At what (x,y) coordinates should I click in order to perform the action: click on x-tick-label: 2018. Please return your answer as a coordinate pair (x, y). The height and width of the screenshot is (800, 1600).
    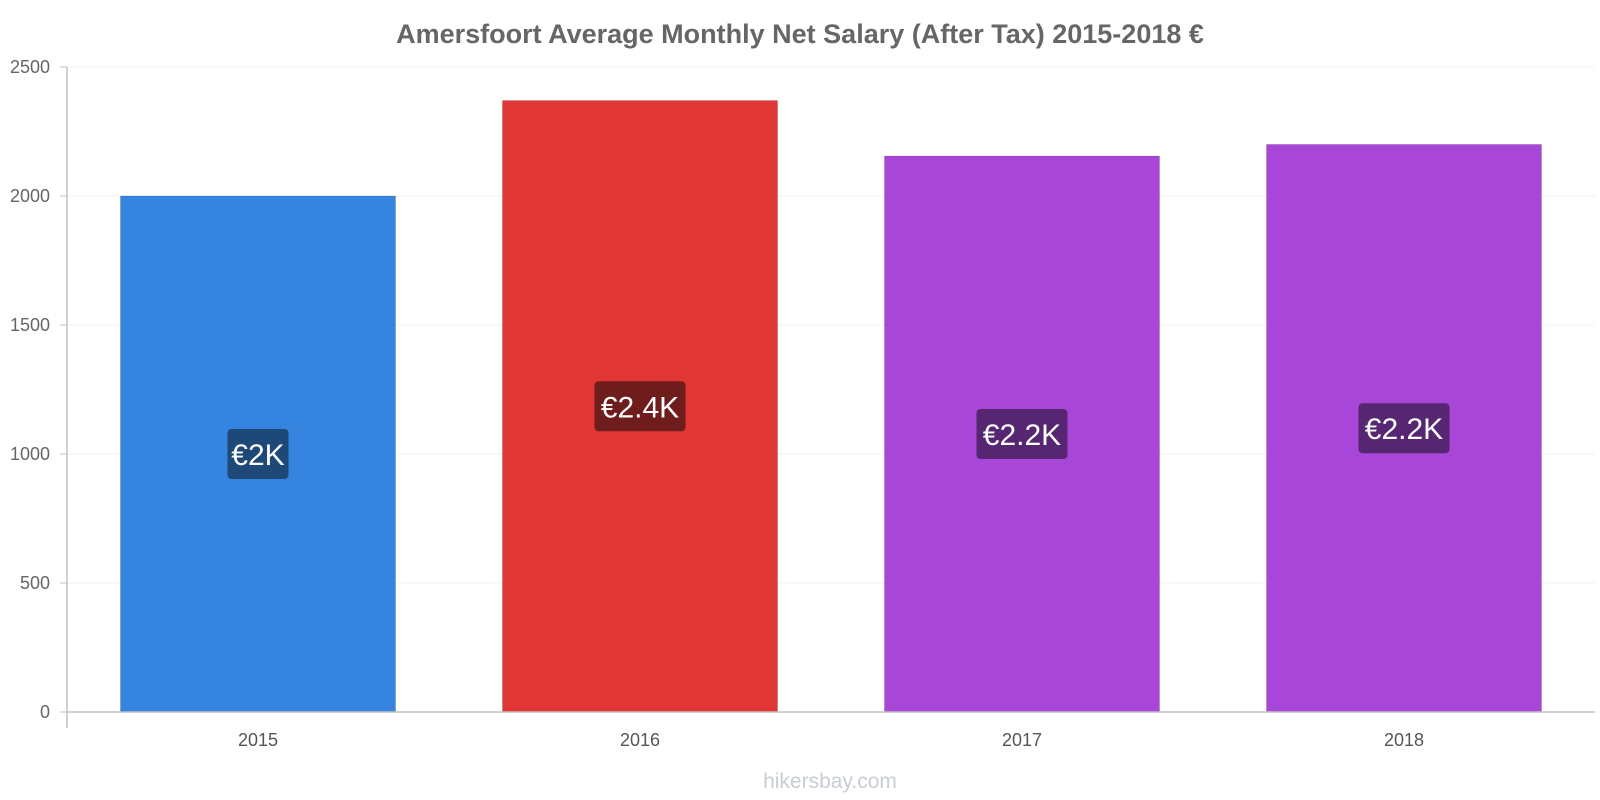
    Looking at the image, I should click on (1404, 740).